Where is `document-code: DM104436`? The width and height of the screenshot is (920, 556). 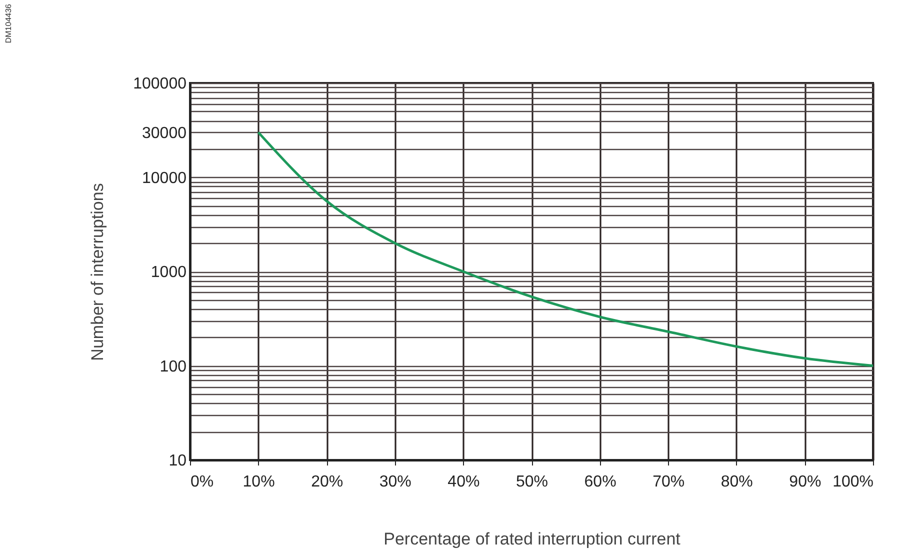
document-code: DM104436 is located at coordinates (8, 24).